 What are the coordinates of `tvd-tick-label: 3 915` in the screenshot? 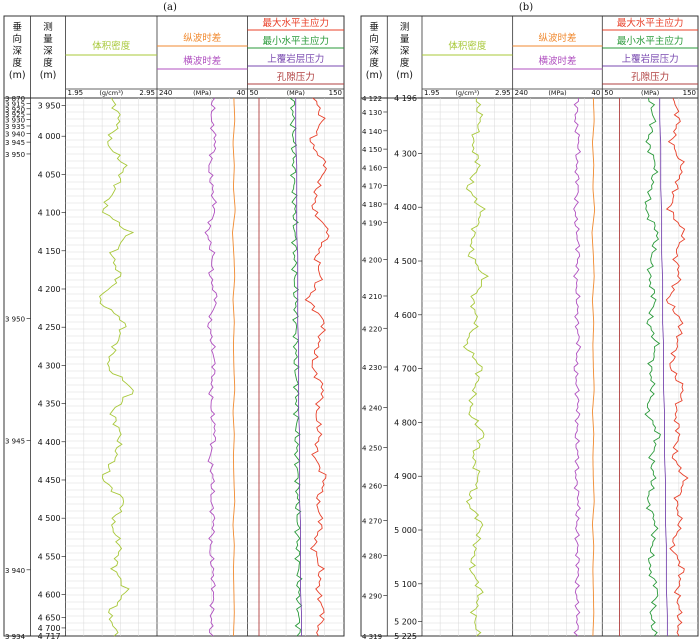 It's located at (15, 104).